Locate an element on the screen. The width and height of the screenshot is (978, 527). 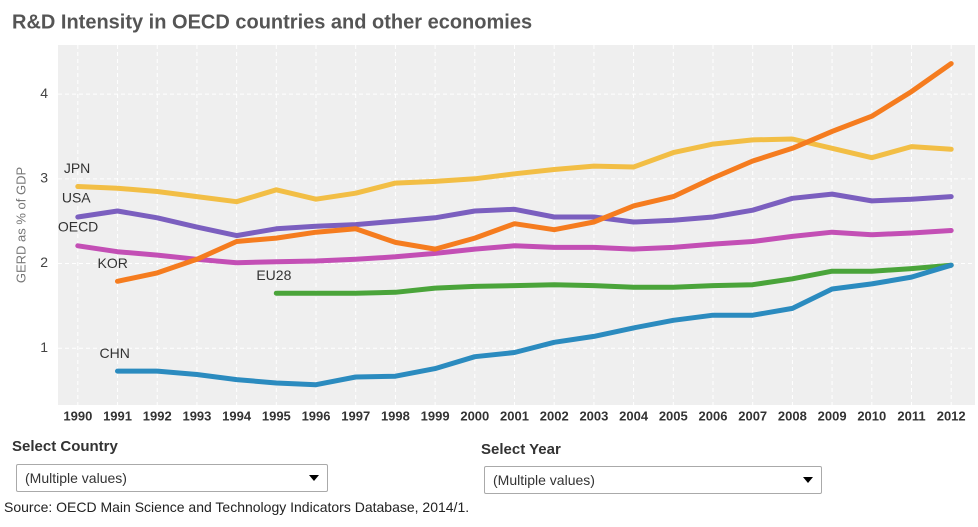
x-tick-label: 2009 is located at coordinates (832, 415).